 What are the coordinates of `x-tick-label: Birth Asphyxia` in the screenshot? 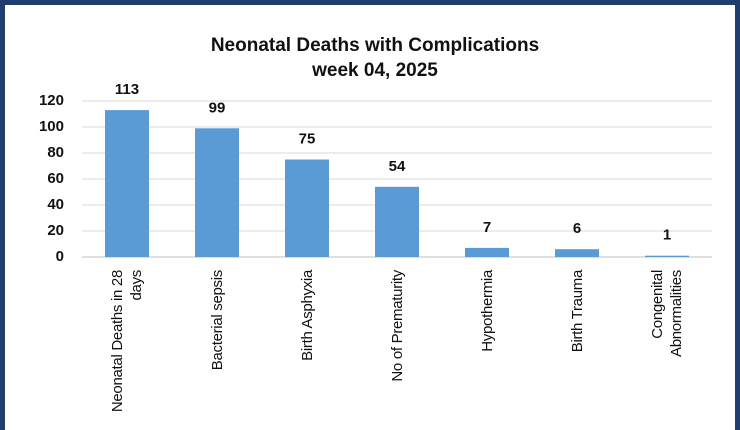 It's located at (307, 315).